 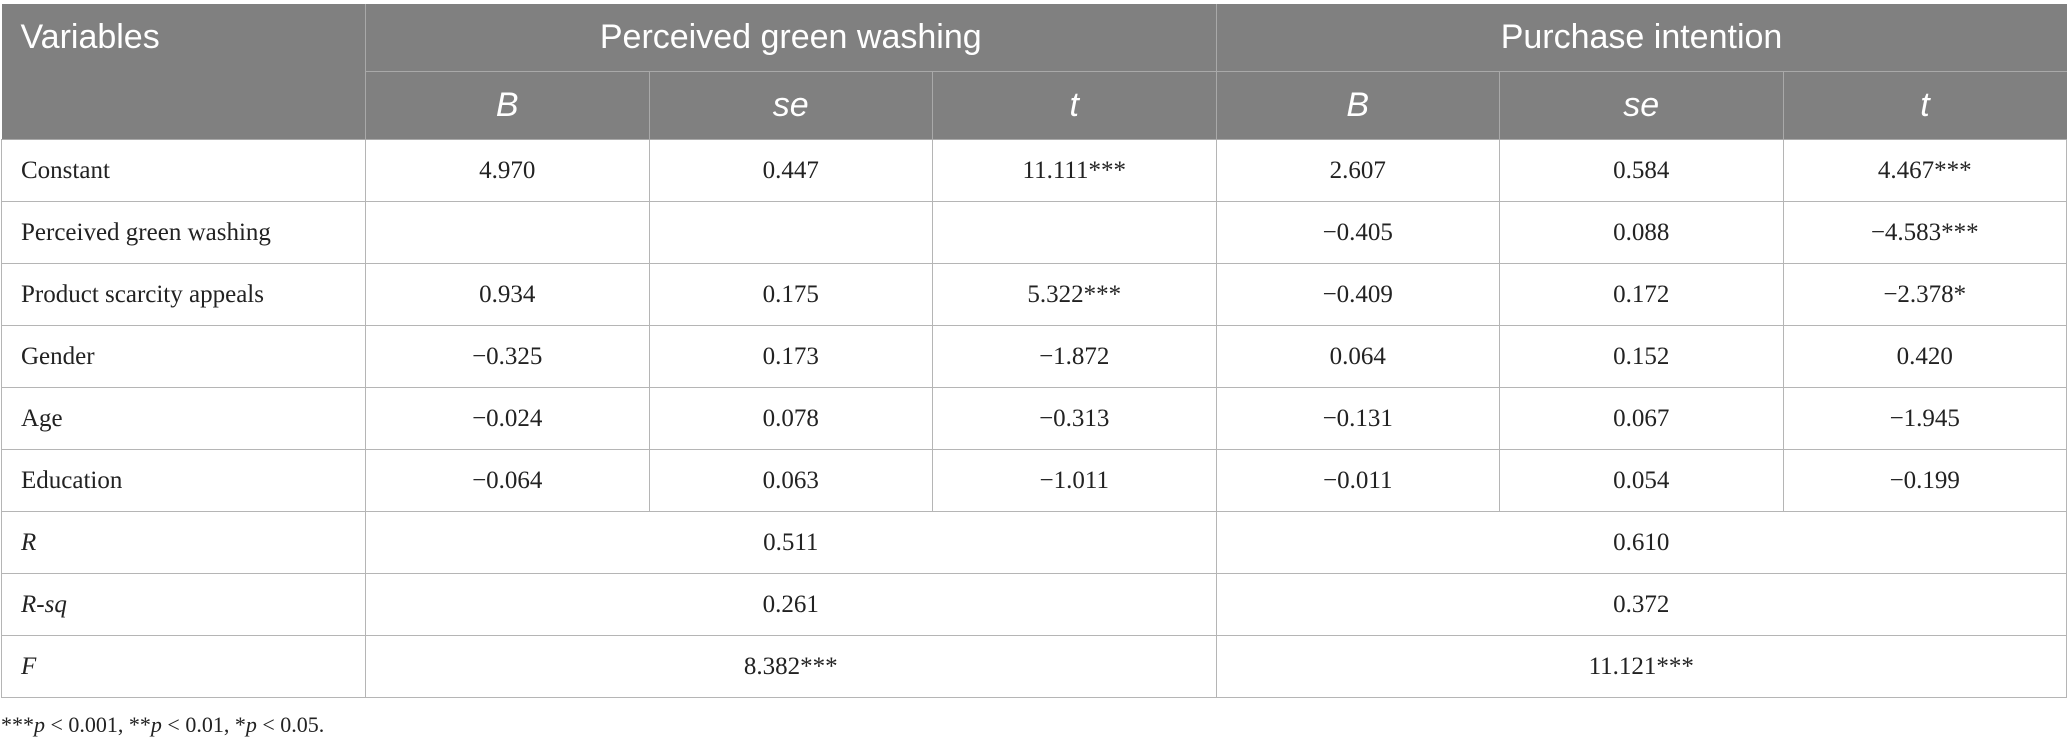 What do you see at coordinates (790, 170) in the screenshot?
I see `table-cell: 0.447` at bounding box center [790, 170].